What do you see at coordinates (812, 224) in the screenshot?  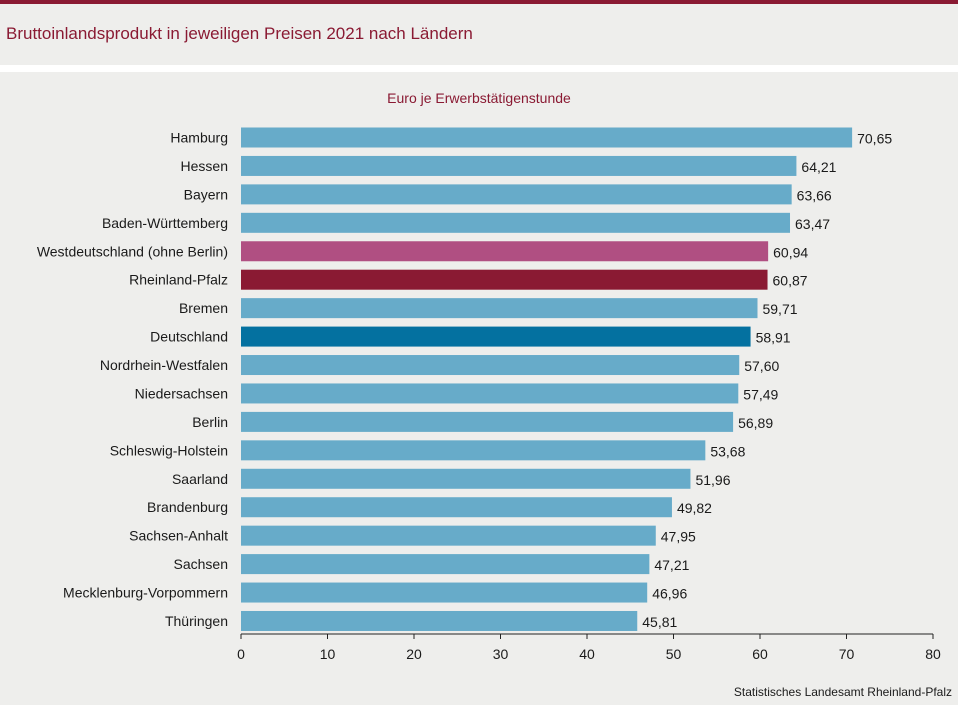 I see `value-label-baden-wuerttemberg: 63,47` at bounding box center [812, 224].